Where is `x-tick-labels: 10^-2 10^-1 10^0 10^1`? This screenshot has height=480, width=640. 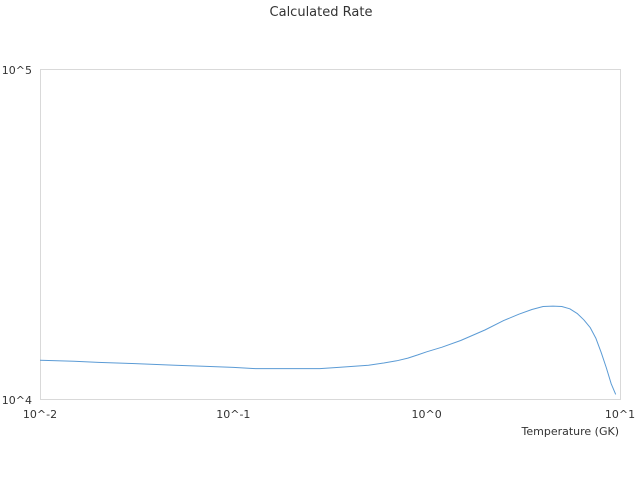
x-tick-labels: 10^-2 10^-1 10^0 10^1 is located at coordinates (329, 414).